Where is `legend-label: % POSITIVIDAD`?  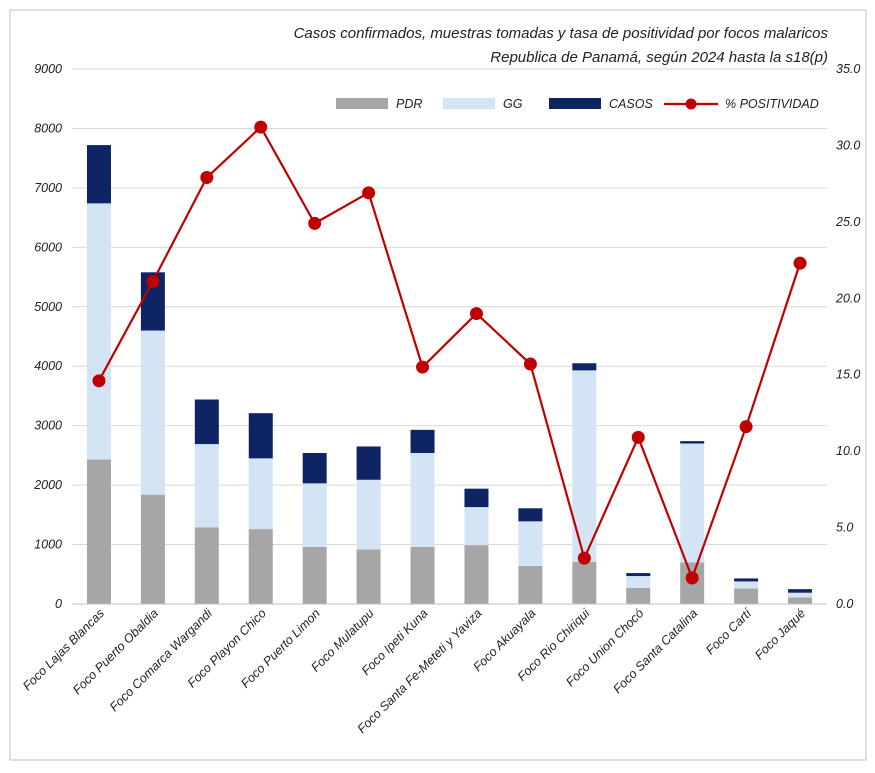
legend-label: % POSITIVIDAD is located at coordinates (772, 104).